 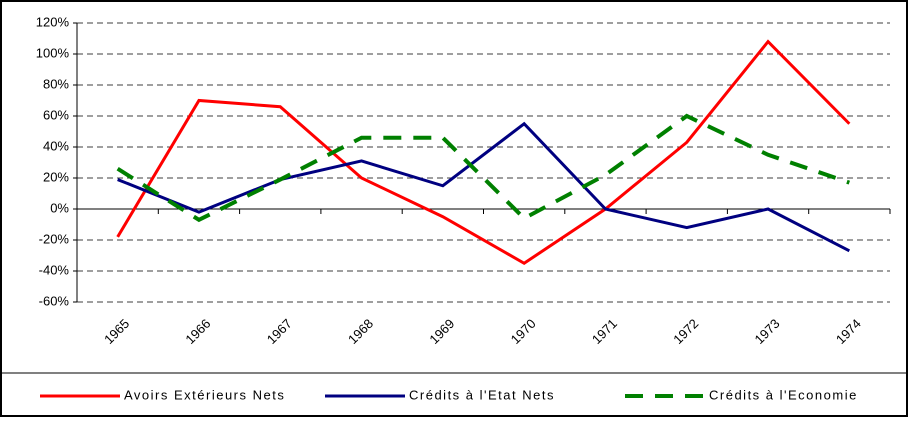 I want to click on y-tick-label: 100%, so click(x=53, y=52).